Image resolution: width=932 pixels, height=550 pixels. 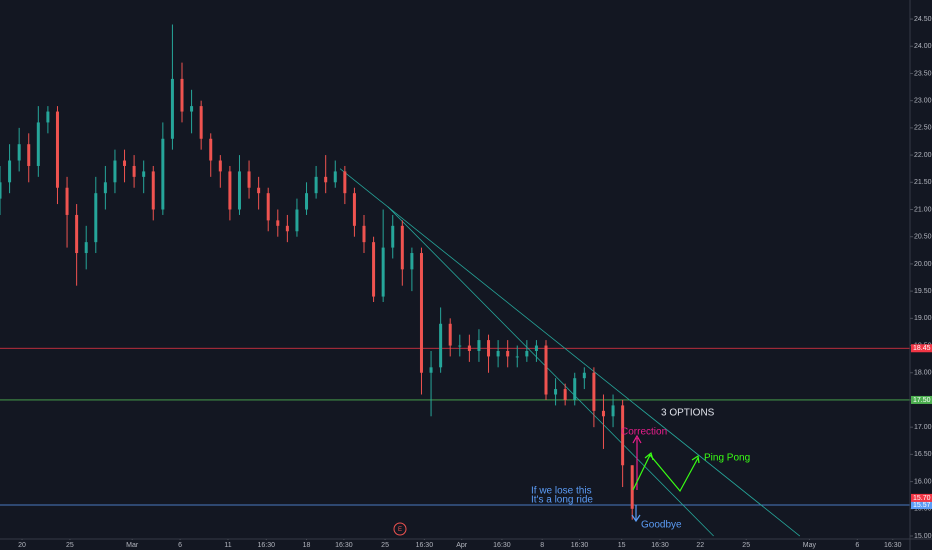 What do you see at coordinates (923, 73) in the screenshot?
I see `y-tick-label: 23.50` at bounding box center [923, 73].